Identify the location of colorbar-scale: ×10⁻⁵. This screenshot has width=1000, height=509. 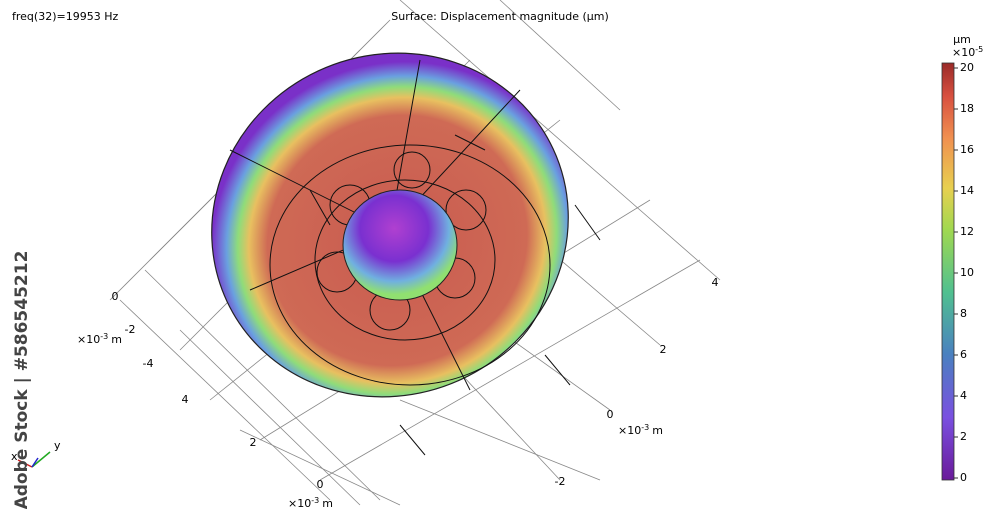
(967, 52).